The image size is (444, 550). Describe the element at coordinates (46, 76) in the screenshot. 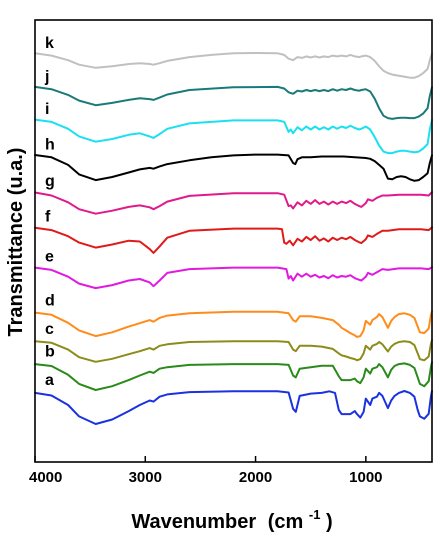

I see `series-label-j: j` at that location.